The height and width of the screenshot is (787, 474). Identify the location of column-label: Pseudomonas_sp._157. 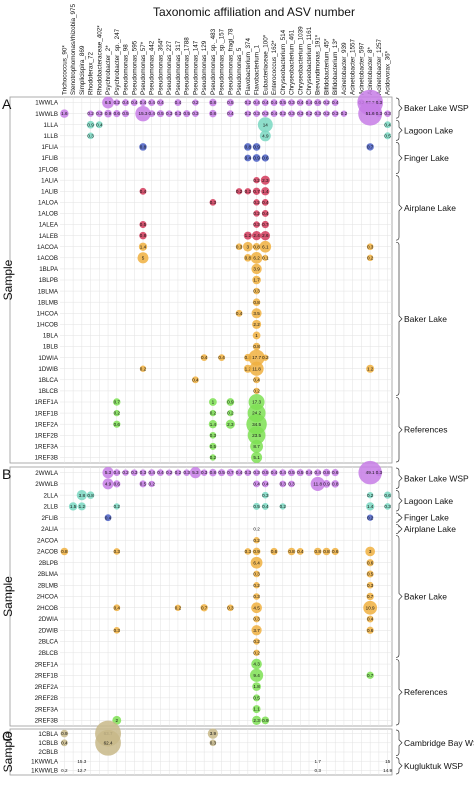
(222, 61).